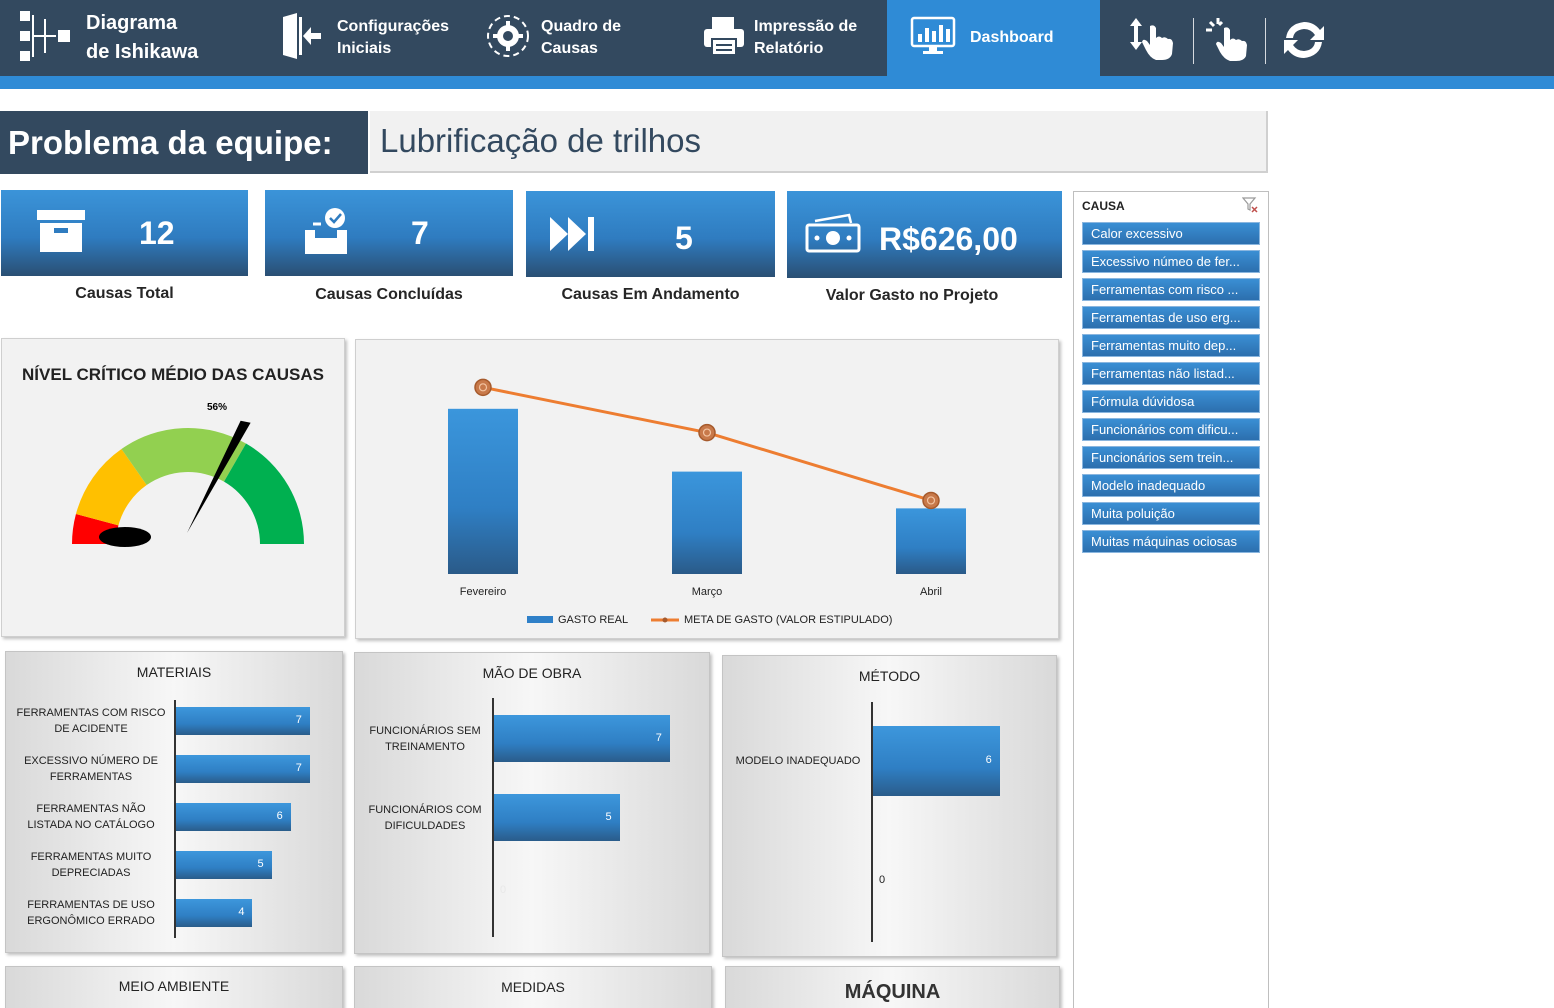 Image resolution: width=1554 pixels, height=1008 pixels. What do you see at coordinates (393, 37) in the screenshot?
I see `nav-item-label: Configurações Iniciais` at bounding box center [393, 37].